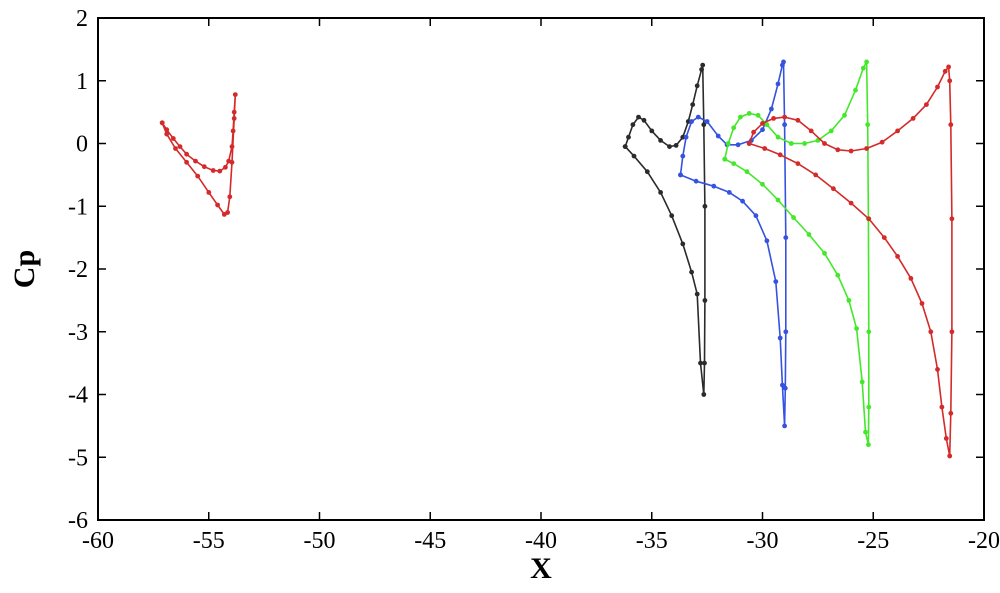 The image size is (1000, 593). Describe the element at coordinates (763, 541) in the screenshot. I see `x-tick-label: -30` at that location.